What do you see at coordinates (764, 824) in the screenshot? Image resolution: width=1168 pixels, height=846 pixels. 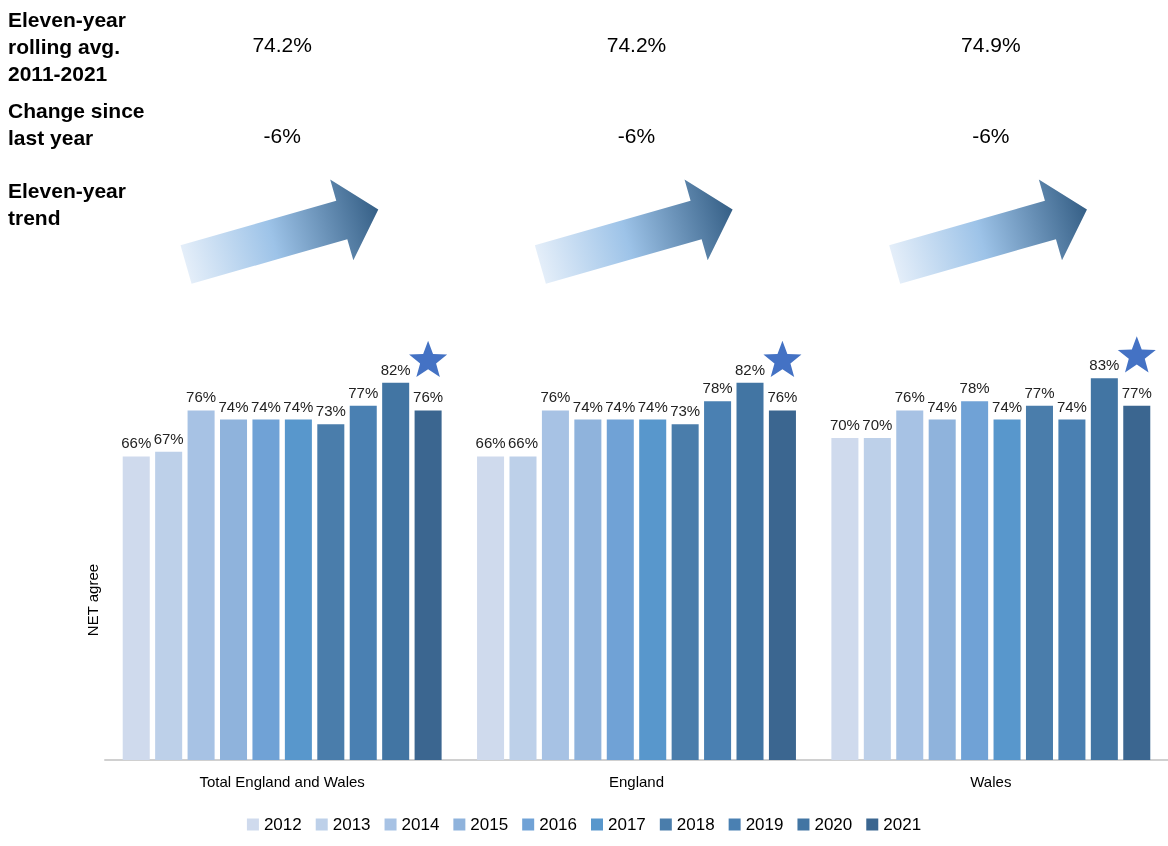 I see `legend-label: 2019` at bounding box center [764, 824].